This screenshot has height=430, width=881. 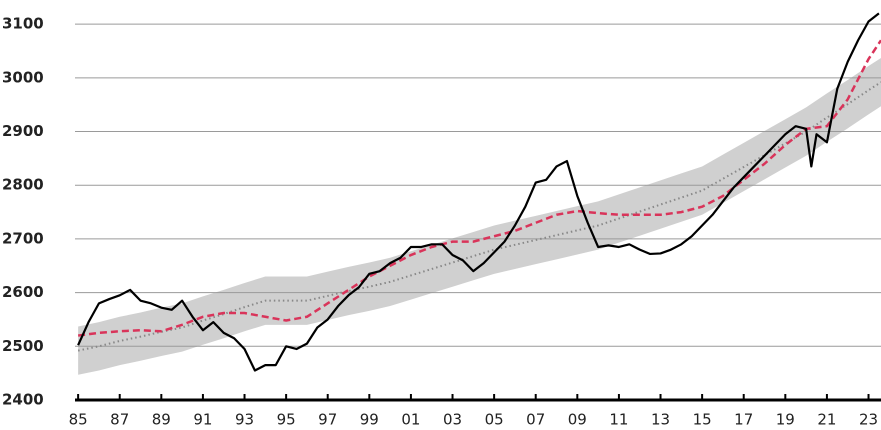 What do you see at coordinates (327, 420) in the screenshot?
I see `x-tick-label: 97` at bounding box center [327, 420].